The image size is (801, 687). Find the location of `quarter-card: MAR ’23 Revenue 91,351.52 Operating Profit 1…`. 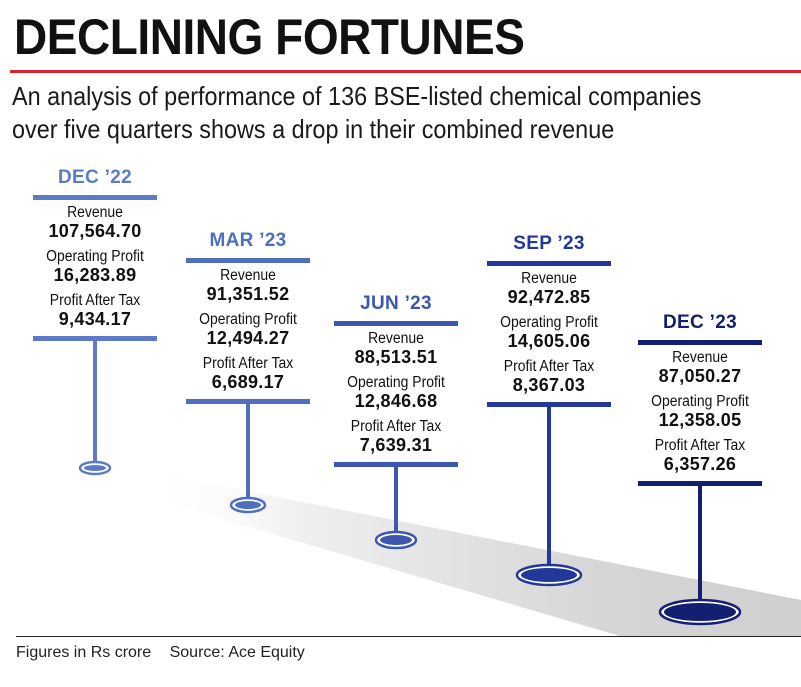

quarter-card: MAR ’23 Revenue 91,351.52 Operating Profit 1… is located at coordinates (248, 319).